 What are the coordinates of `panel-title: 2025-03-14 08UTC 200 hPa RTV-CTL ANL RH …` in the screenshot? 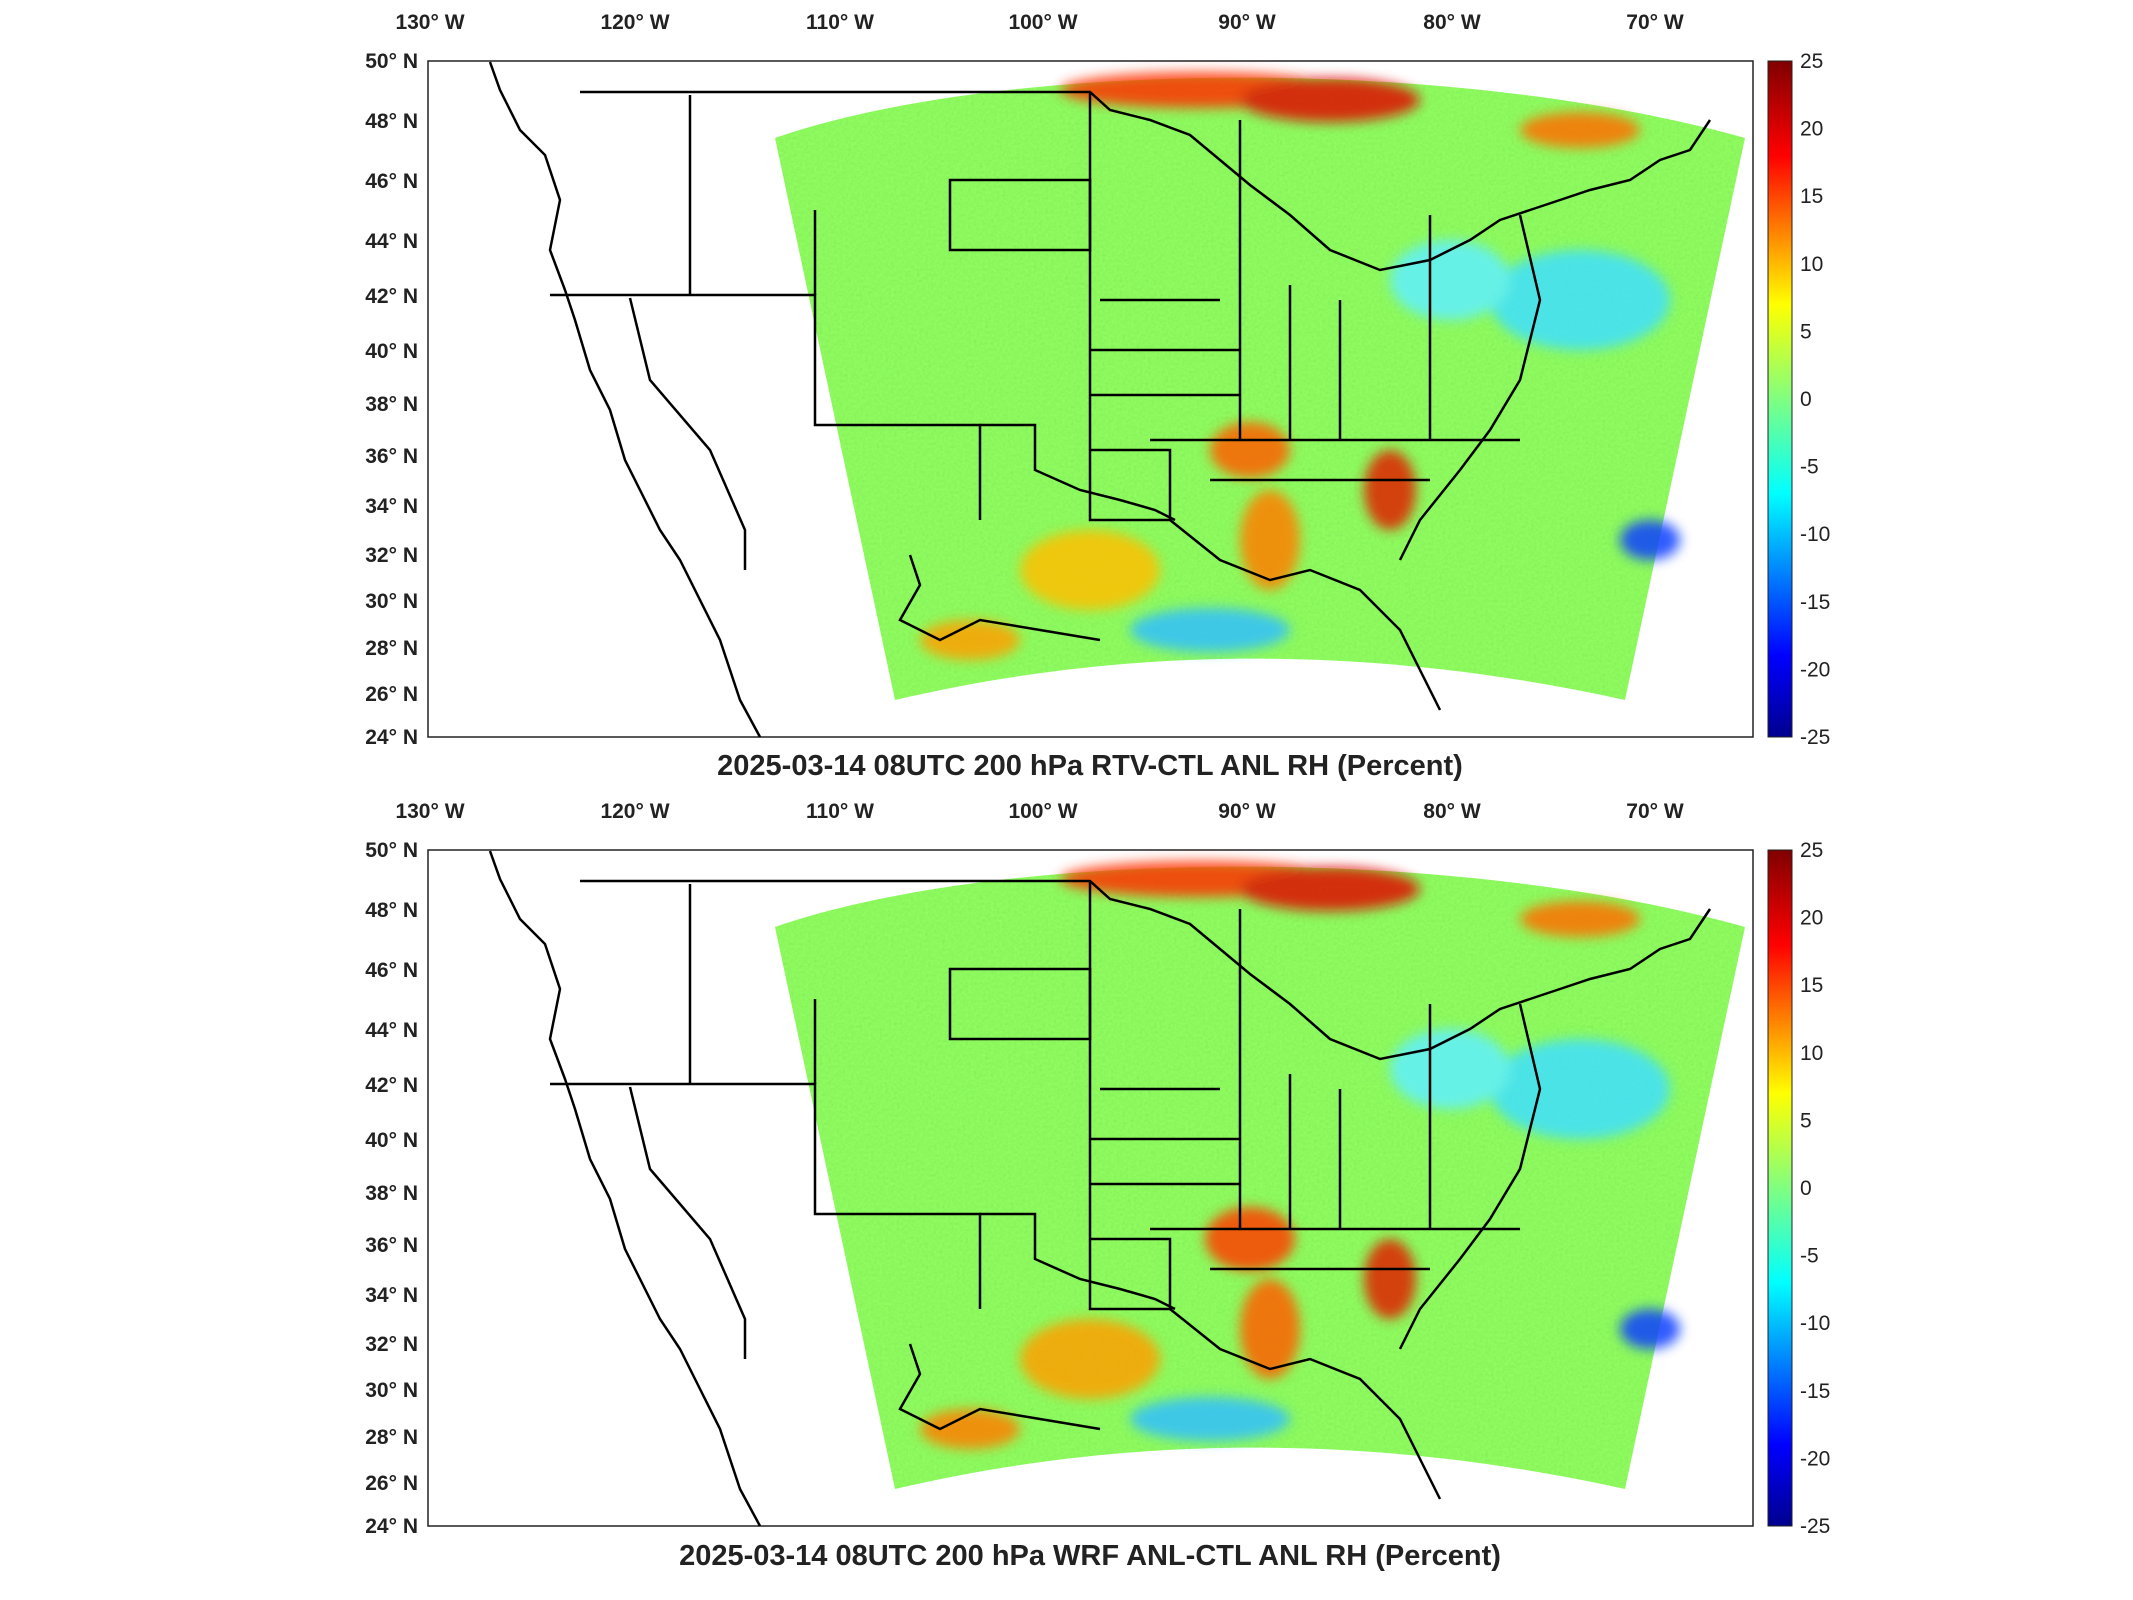 It's located at (1090, 766).